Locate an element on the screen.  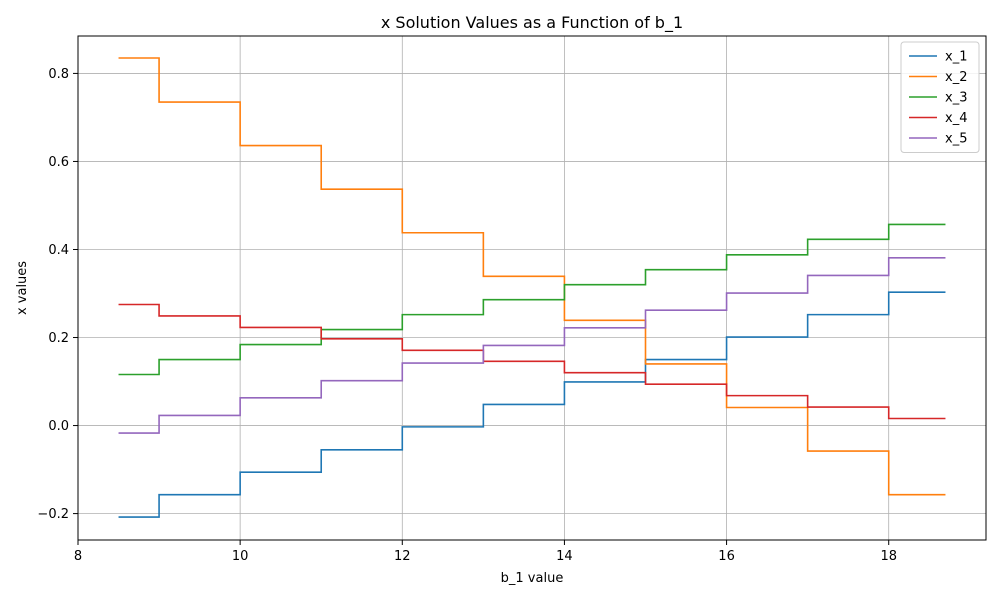
y-tick-label: 0.2 is located at coordinates (58, 338).